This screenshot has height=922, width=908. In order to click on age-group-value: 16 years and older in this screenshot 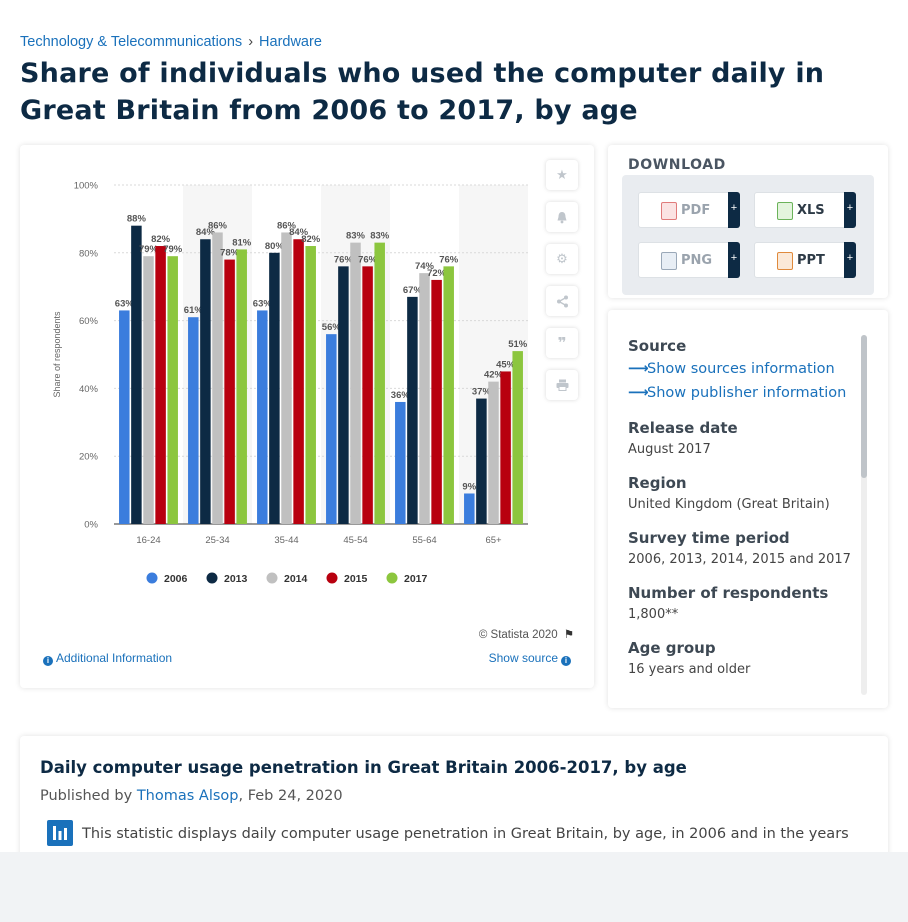, I will do `click(689, 669)`.